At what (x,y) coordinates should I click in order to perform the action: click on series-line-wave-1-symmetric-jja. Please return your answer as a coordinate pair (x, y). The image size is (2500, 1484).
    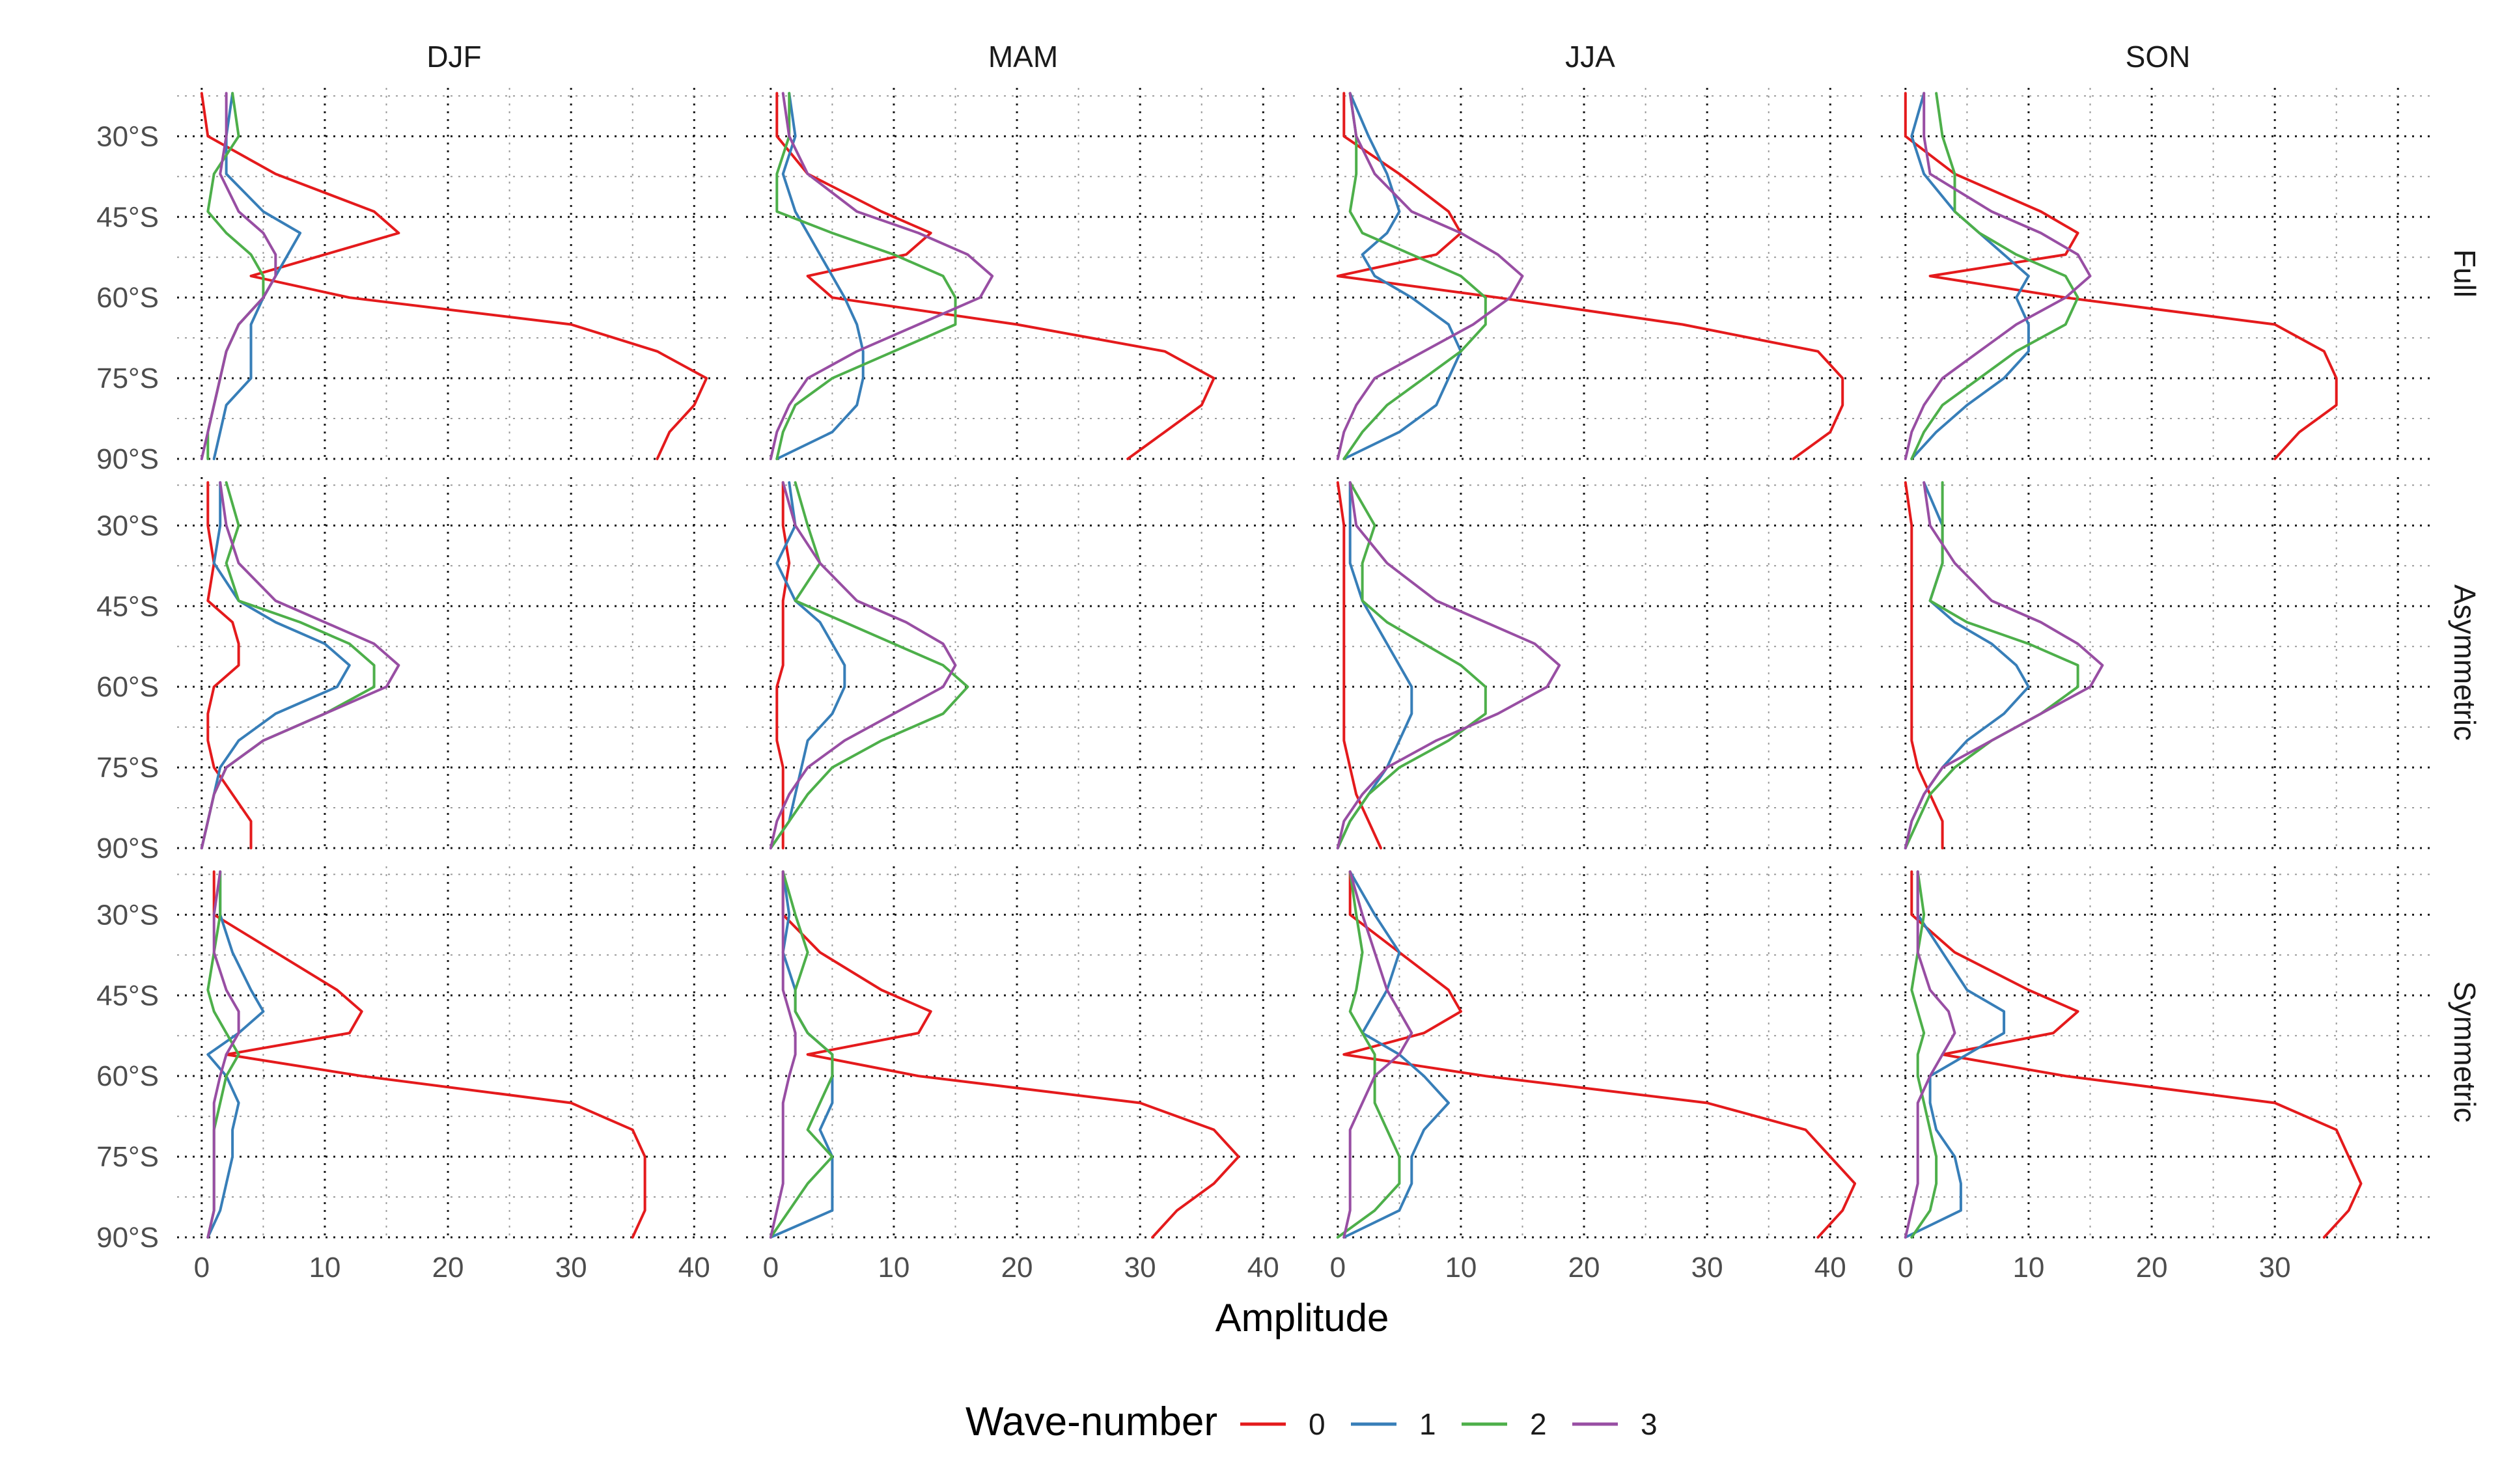
    Looking at the image, I should click on (1396, 1054).